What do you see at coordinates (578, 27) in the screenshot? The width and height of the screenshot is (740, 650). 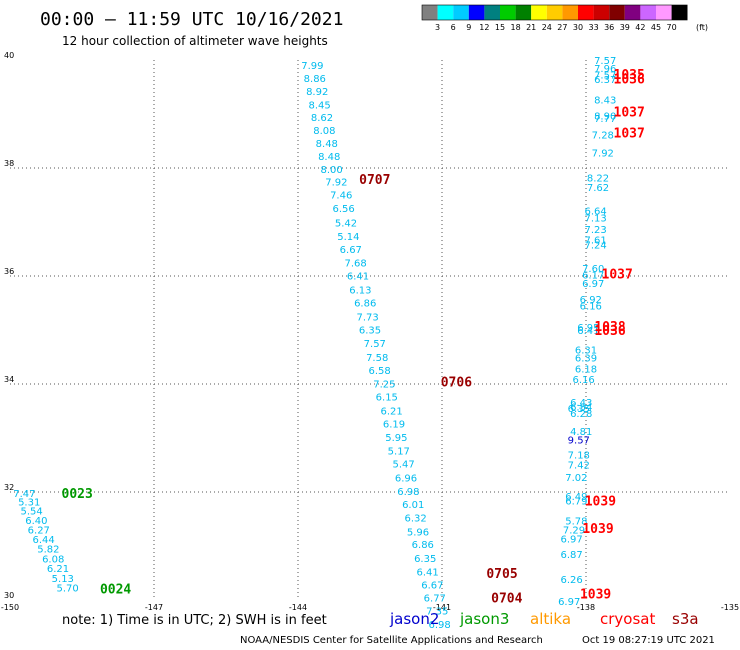 I see `colorbar-label: 30` at bounding box center [578, 27].